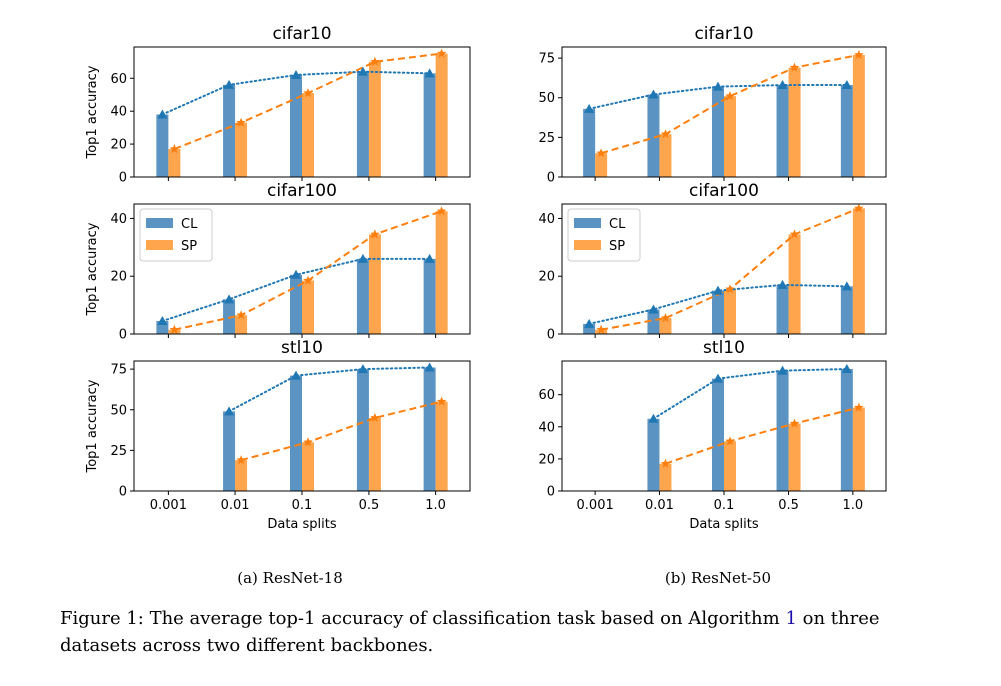 The height and width of the screenshot is (686, 1001). I want to click on y-tick-label: 25, so click(118, 451).